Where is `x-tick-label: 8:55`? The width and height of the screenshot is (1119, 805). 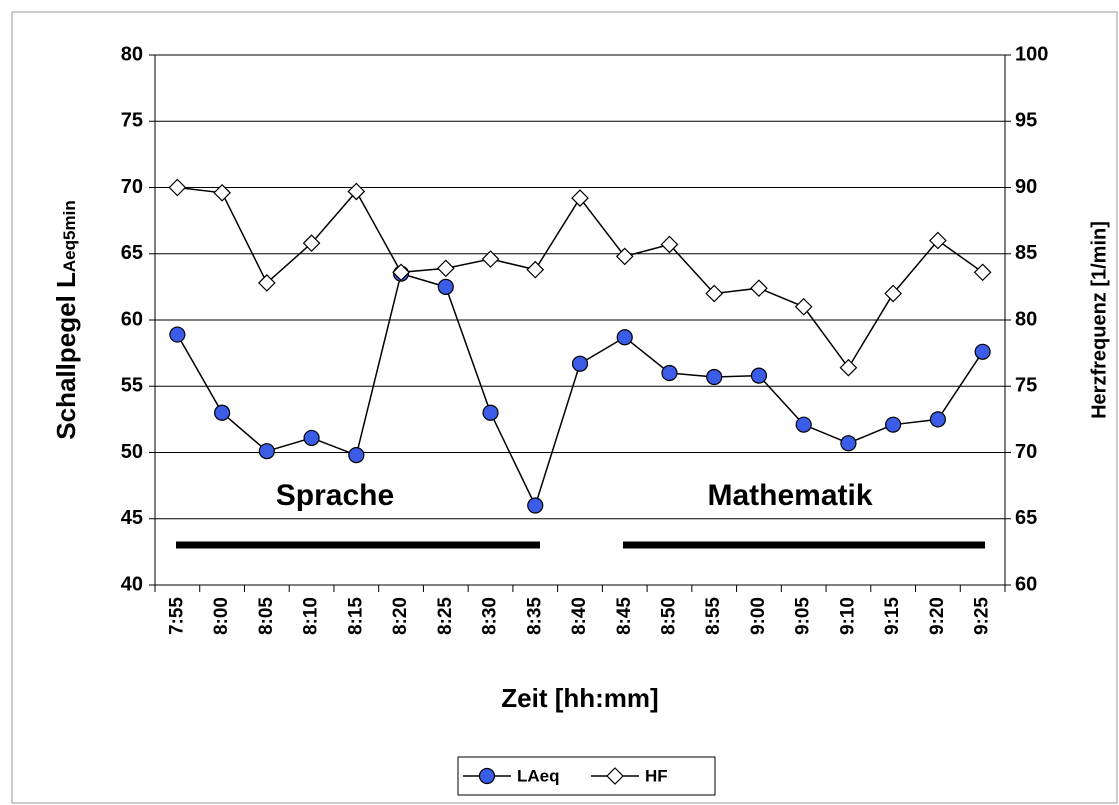 x-tick-label: 8:55 is located at coordinates (713, 616).